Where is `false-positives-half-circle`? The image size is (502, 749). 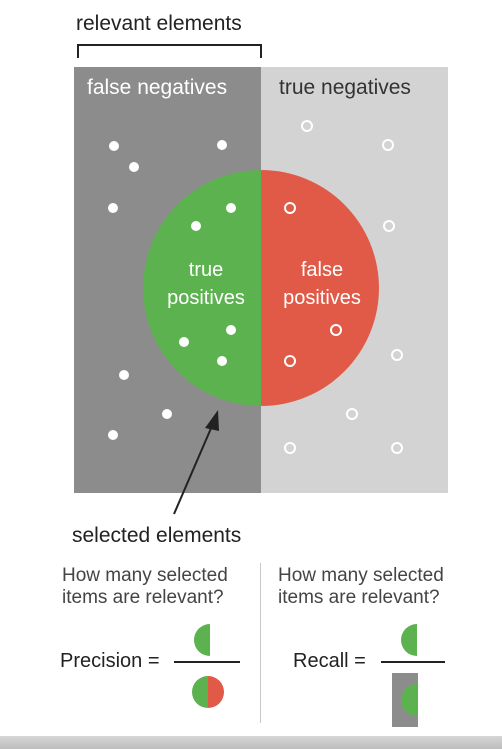
false-positives-half-circle is located at coordinates (320, 288).